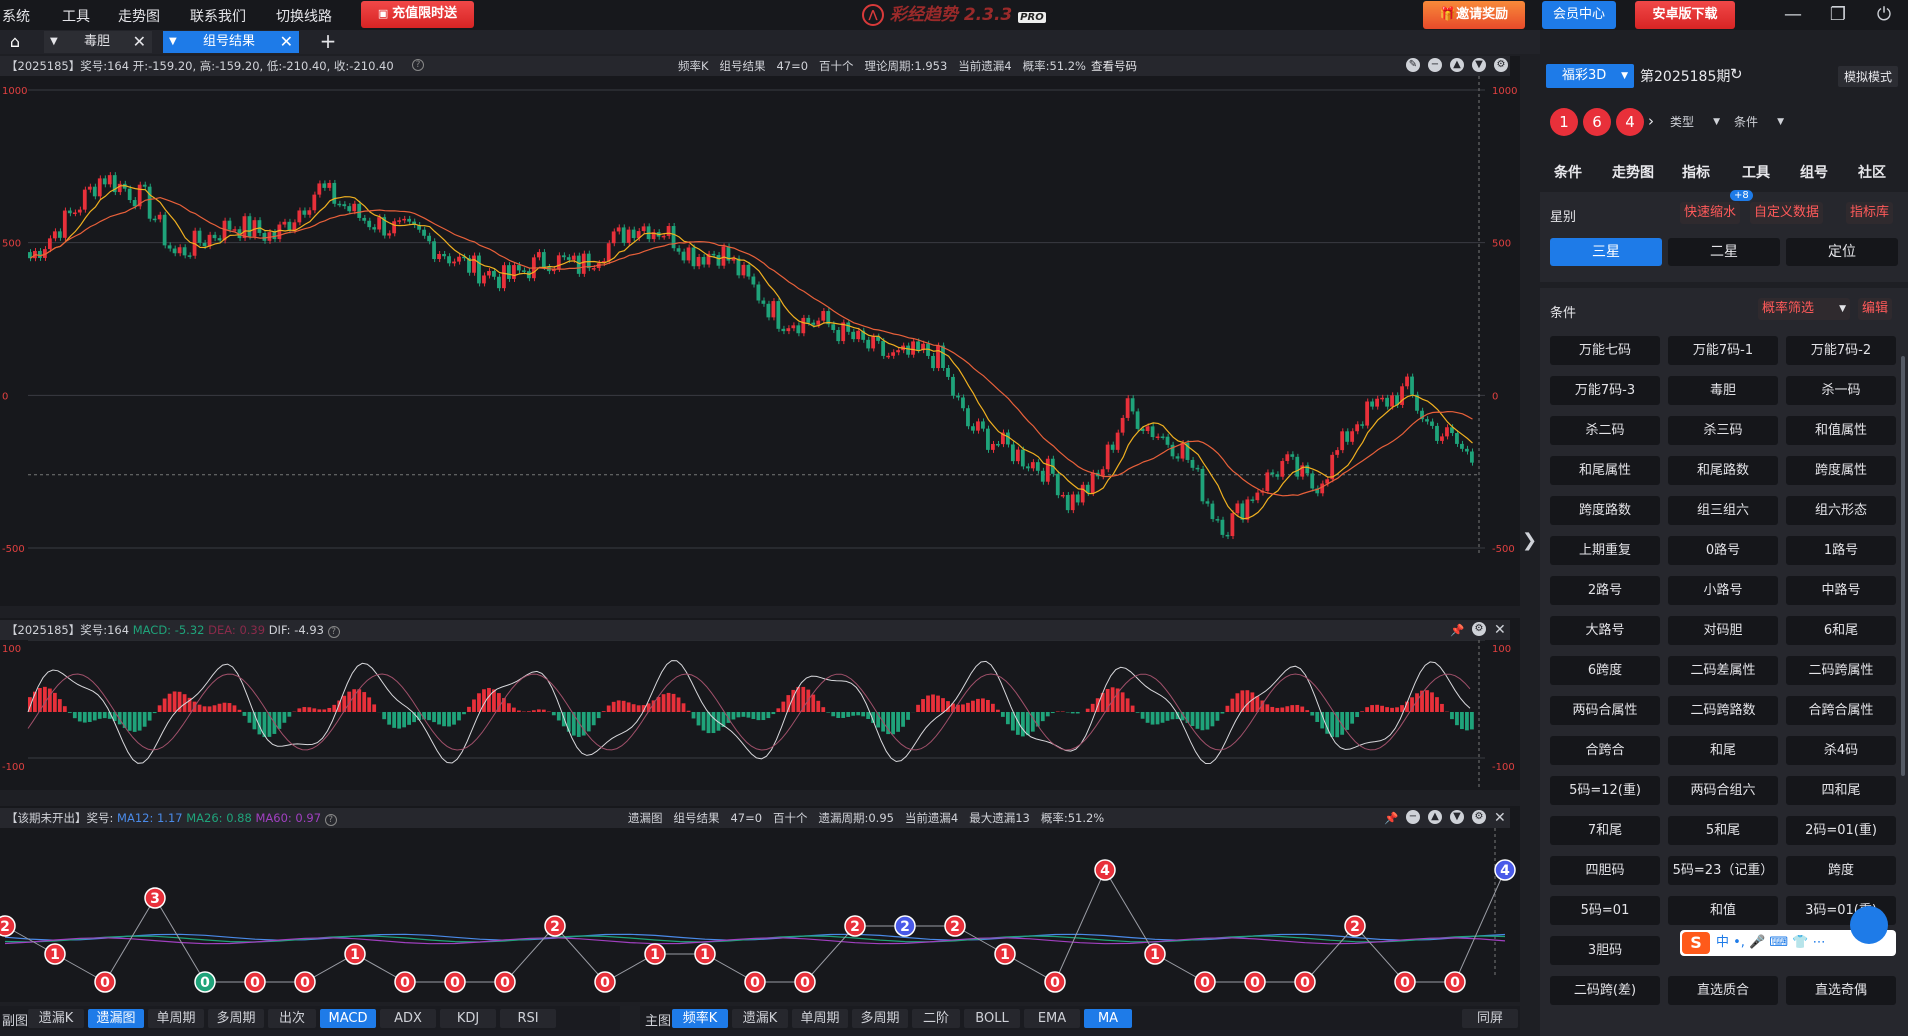  I want to click on help-icon: ?, so click(333, 632).